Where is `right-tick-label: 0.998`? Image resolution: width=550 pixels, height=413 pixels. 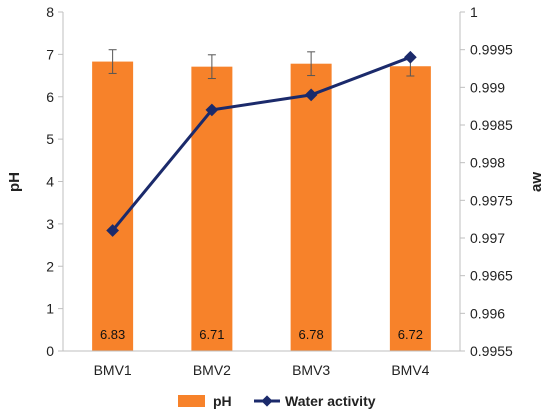 right-tick-label: 0.998 is located at coordinates (487, 163).